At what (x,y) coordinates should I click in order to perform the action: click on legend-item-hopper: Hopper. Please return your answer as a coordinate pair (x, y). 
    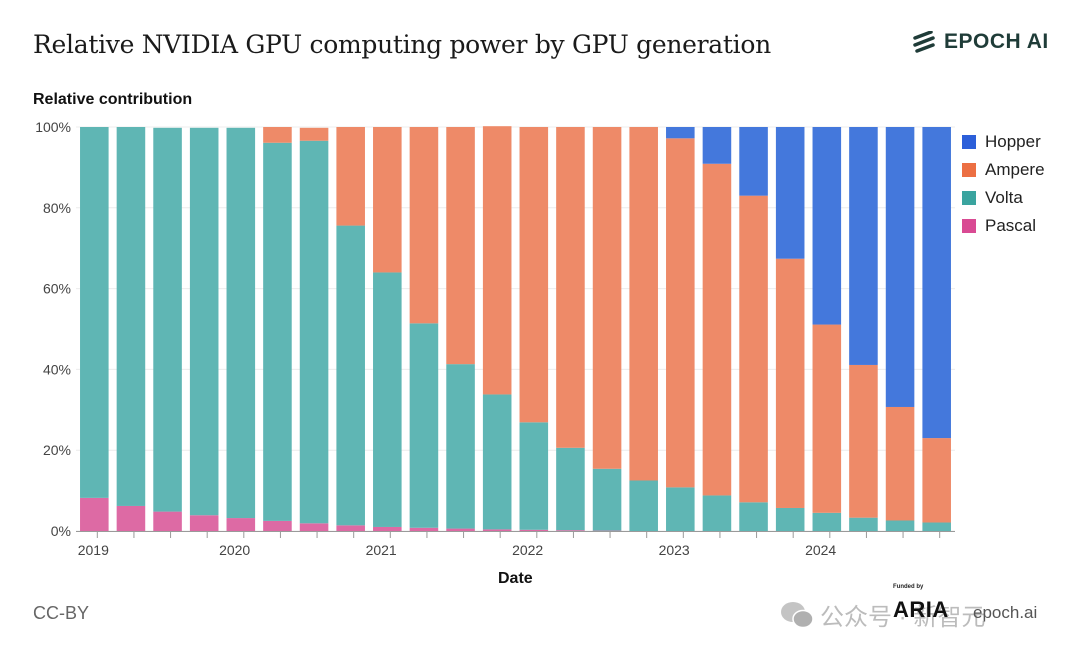
    Looking at the image, I should click on (1003, 142).